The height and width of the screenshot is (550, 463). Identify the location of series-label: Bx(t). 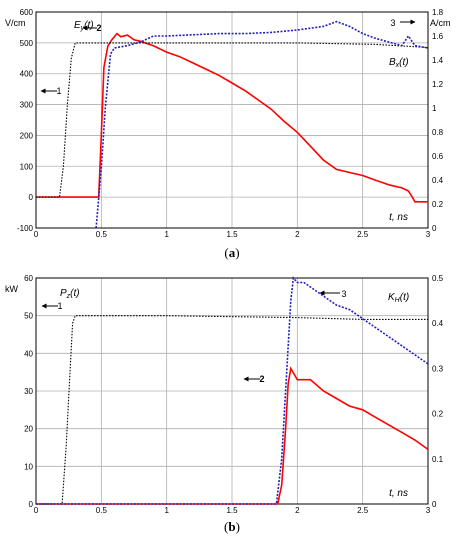
(399, 63).